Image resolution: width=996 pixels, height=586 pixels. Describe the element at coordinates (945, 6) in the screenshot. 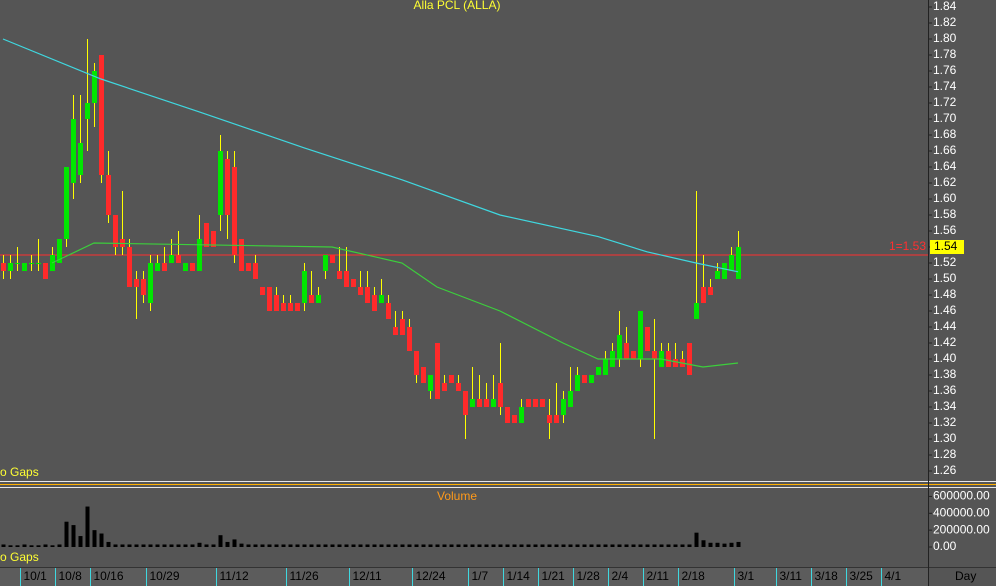

I see `y-tick-label: 1.84` at that location.